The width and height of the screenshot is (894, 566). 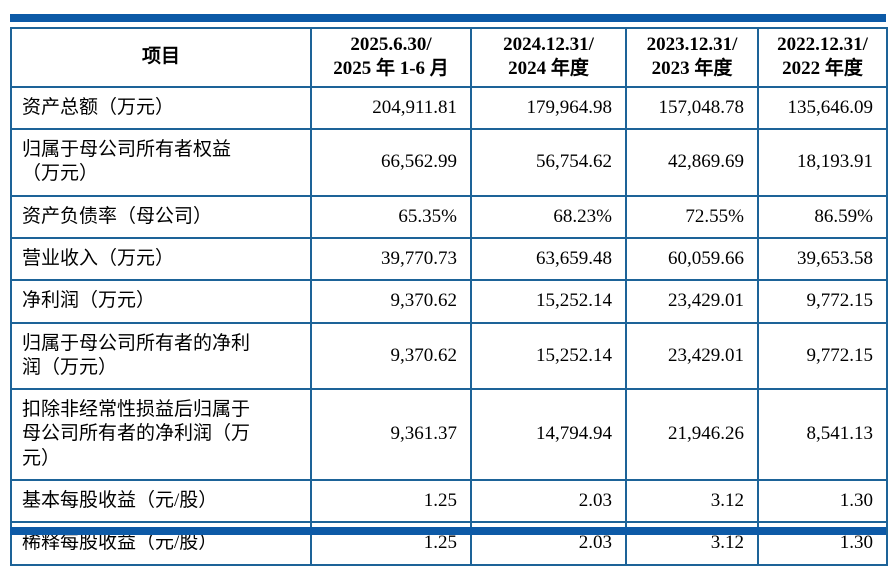 I want to click on row-value: 63,659.48, so click(x=548, y=259).